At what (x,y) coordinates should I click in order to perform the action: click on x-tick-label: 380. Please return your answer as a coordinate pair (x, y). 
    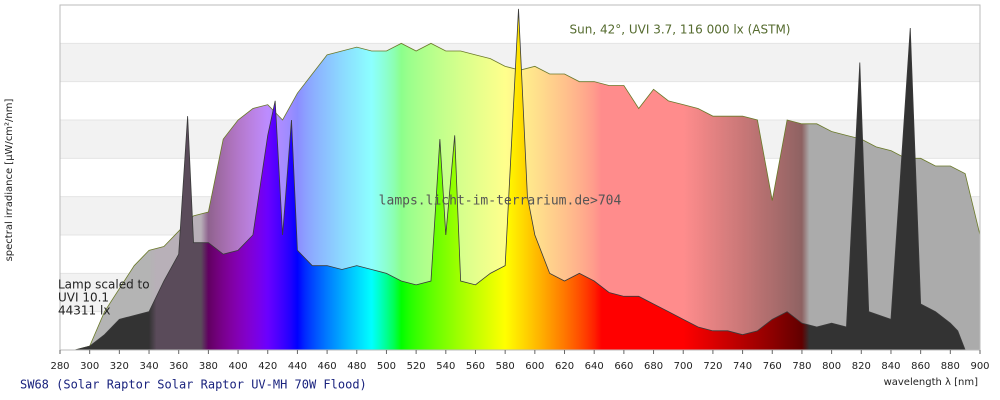
    Looking at the image, I should click on (208, 366).